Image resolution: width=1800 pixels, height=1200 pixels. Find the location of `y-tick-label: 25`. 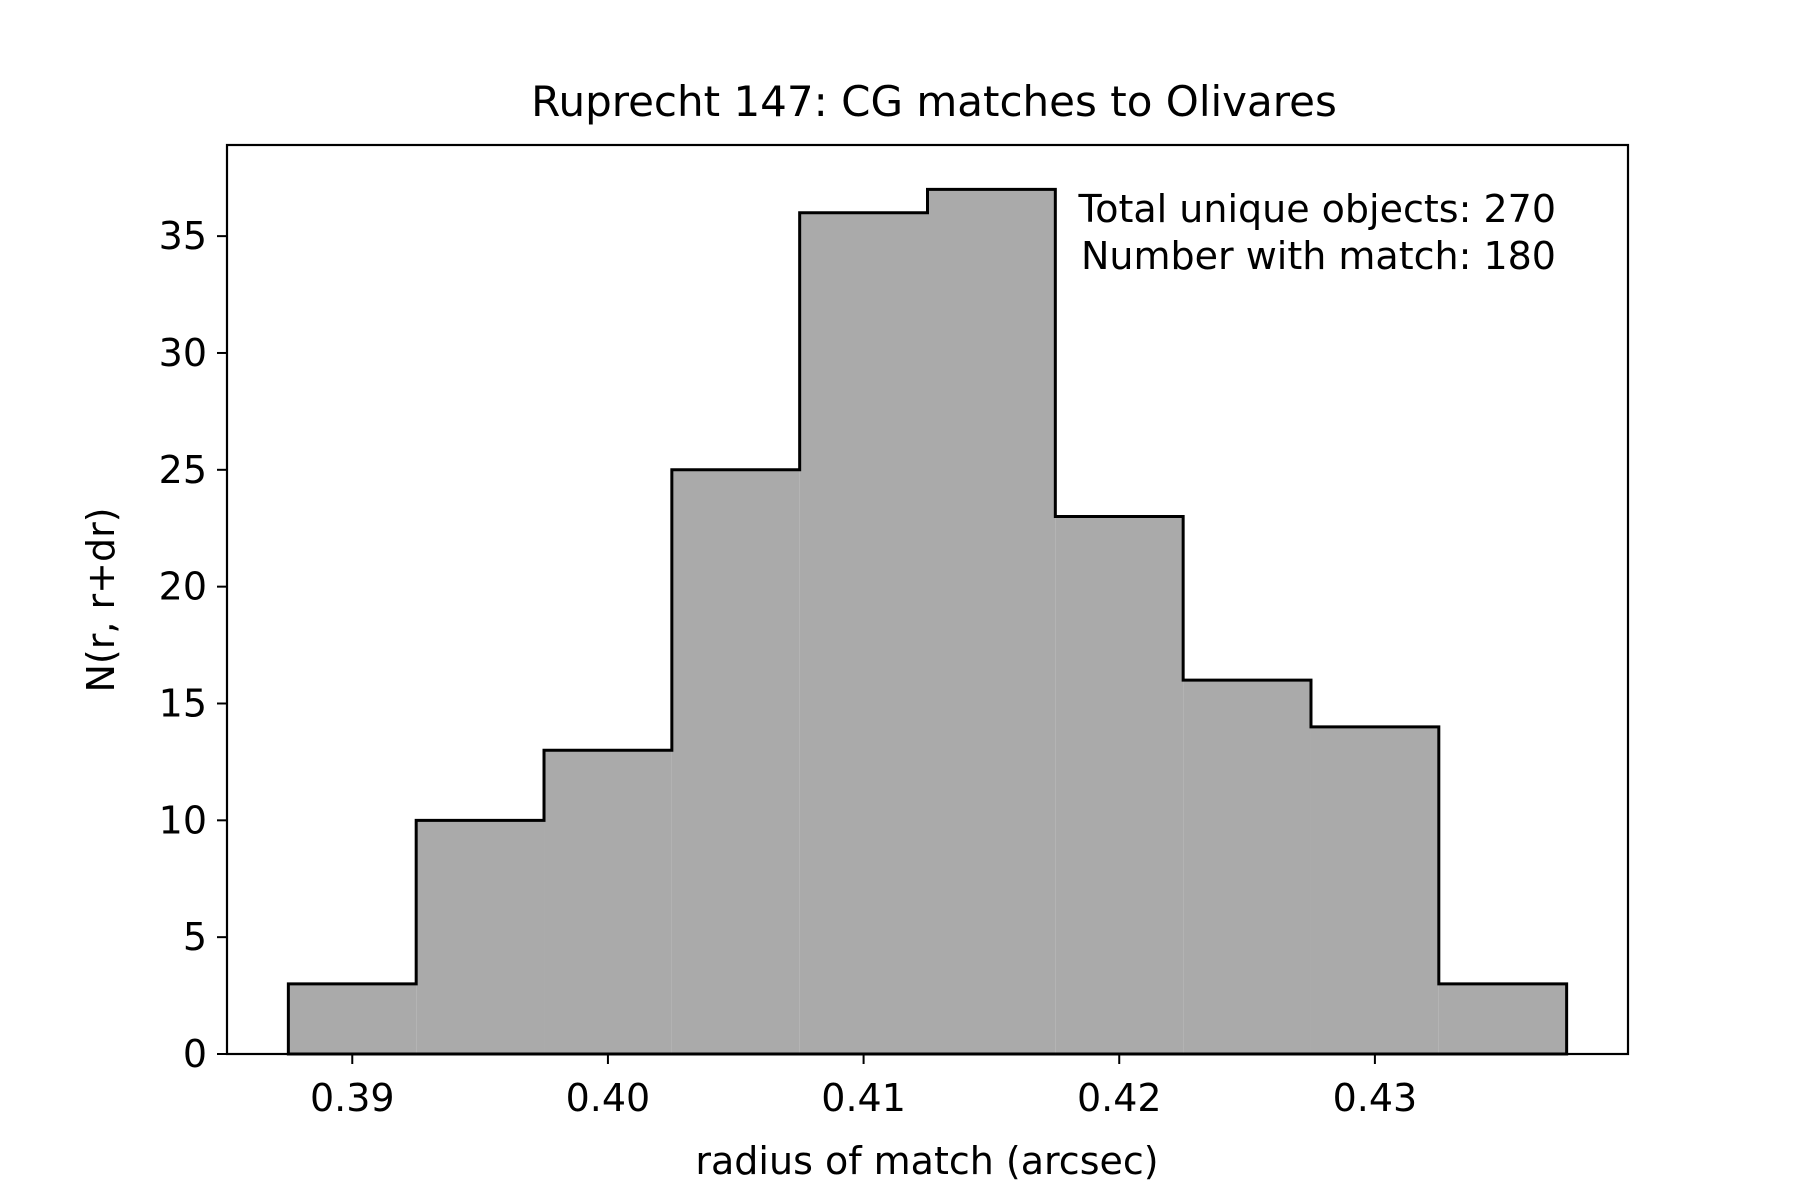

y-tick-label: 25 is located at coordinates (183, 470).